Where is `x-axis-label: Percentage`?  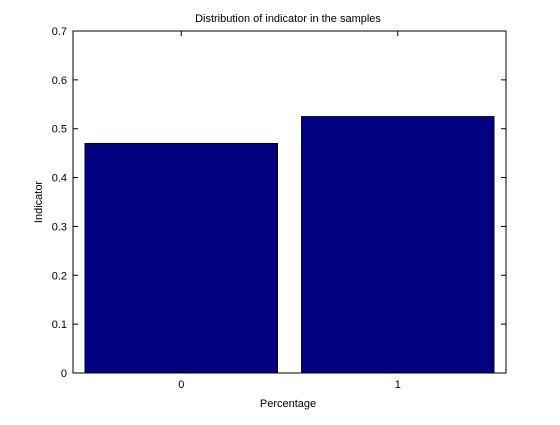
x-axis-label: Percentage is located at coordinates (288, 404).